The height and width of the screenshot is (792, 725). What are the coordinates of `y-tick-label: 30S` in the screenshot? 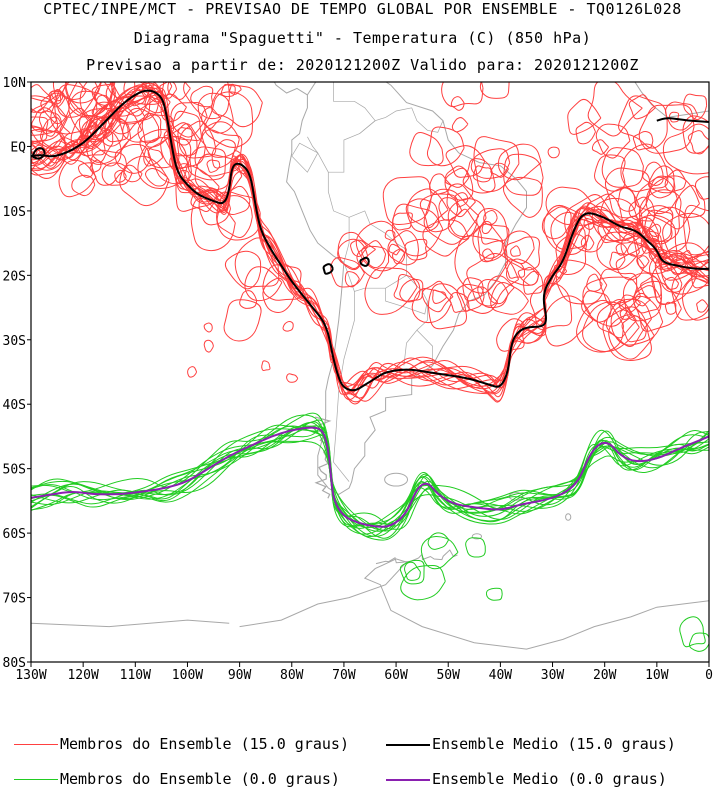 It's located at (14, 341).